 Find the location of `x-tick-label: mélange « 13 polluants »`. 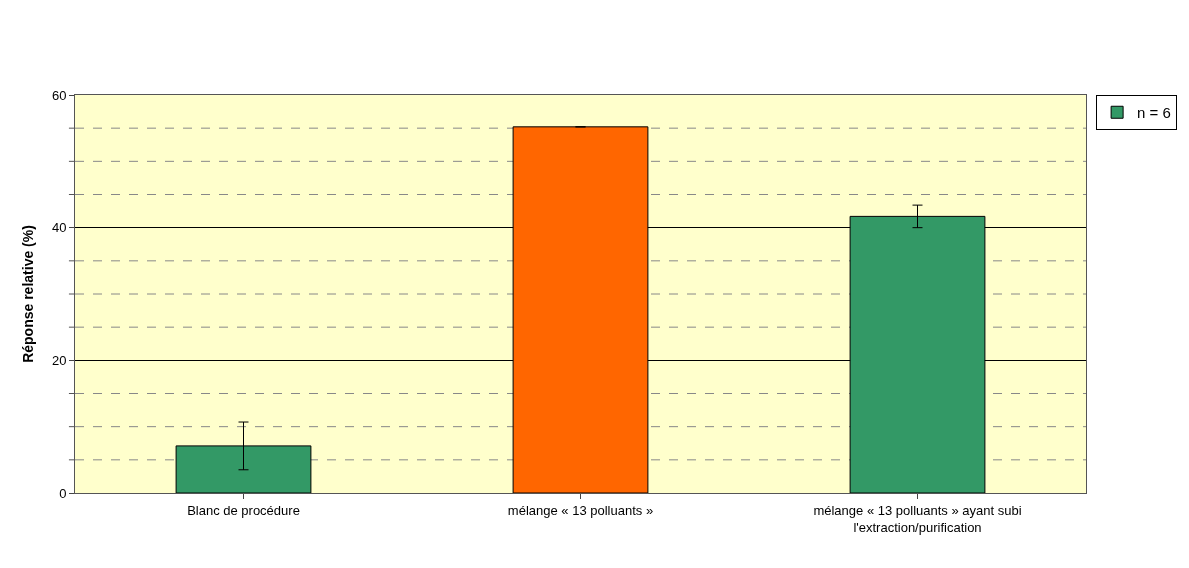

x-tick-label: mélange « 13 polluants » is located at coordinates (580, 510).